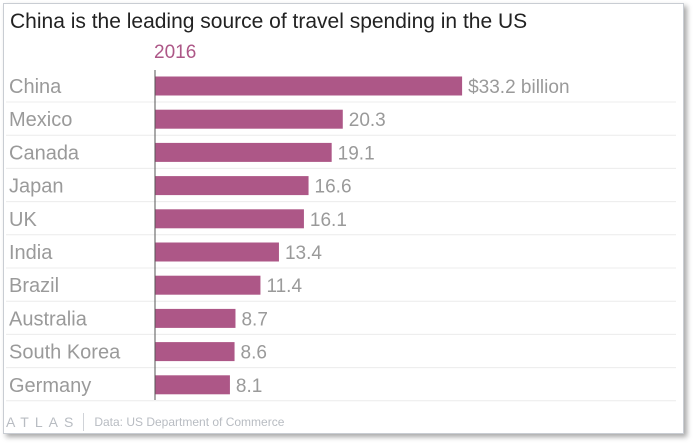 This screenshot has height=446, width=696. What do you see at coordinates (189, 422) in the screenshot?
I see `source-note: Data: US Department of Commerce` at bounding box center [189, 422].